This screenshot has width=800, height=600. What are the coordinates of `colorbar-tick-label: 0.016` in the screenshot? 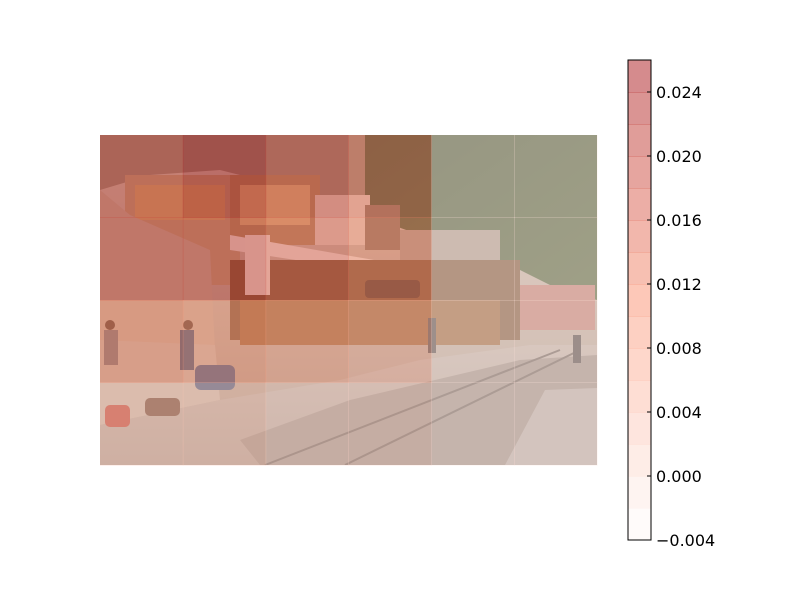 It's located at (679, 220).